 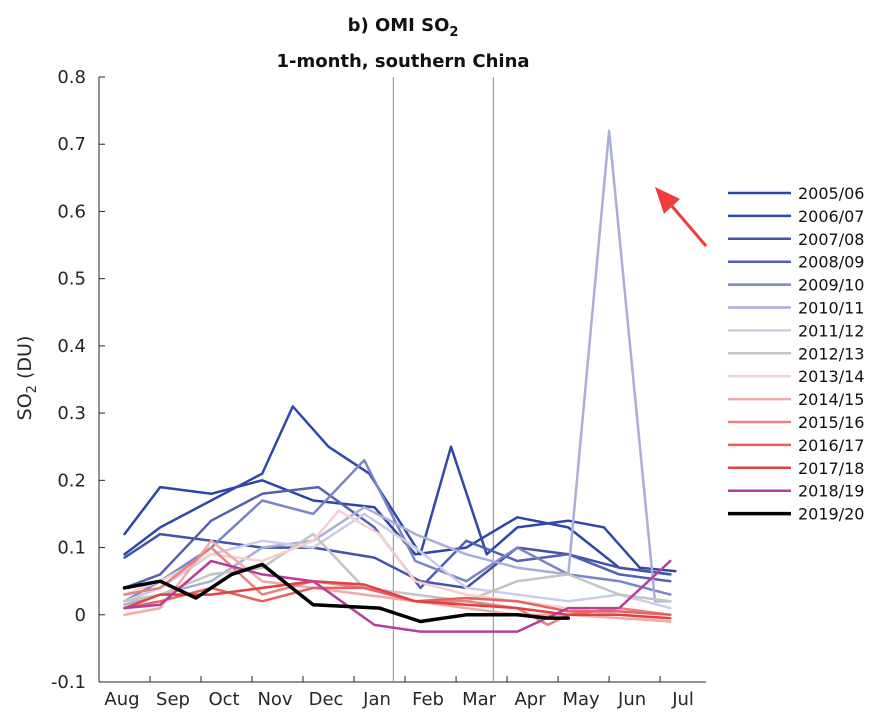 What do you see at coordinates (831, 514) in the screenshot?
I see `legend-label: 2019/20` at bounding box center [831, 514].